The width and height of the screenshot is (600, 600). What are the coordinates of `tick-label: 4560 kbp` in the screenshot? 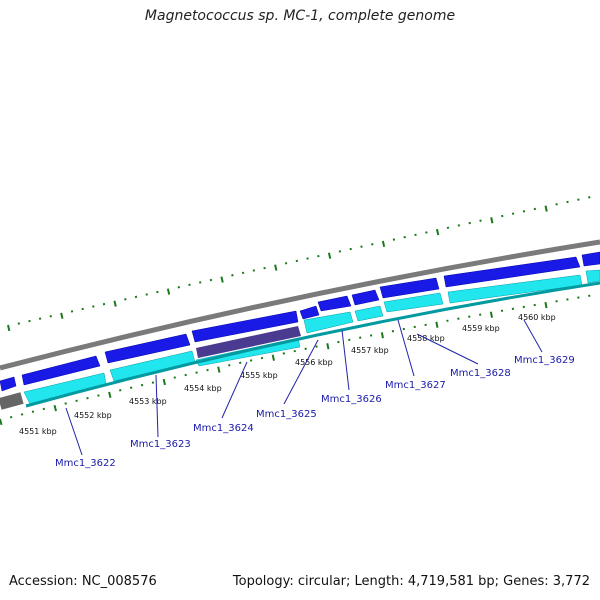 It's located at (537, 317).